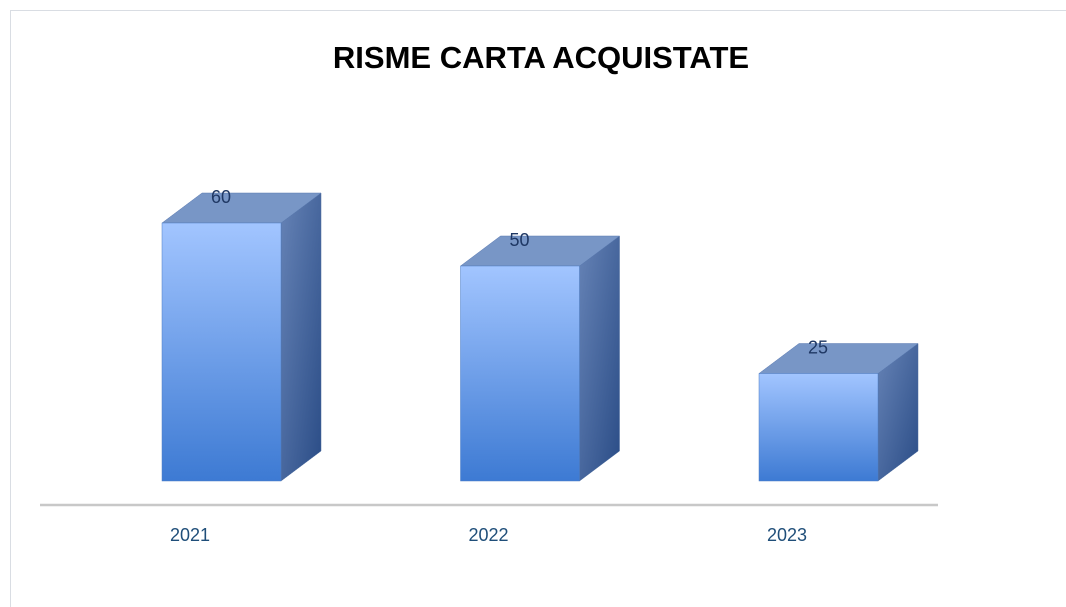  I want to click on chart-title: RISME CARTA ACQUISTATE, so click(541, 57).